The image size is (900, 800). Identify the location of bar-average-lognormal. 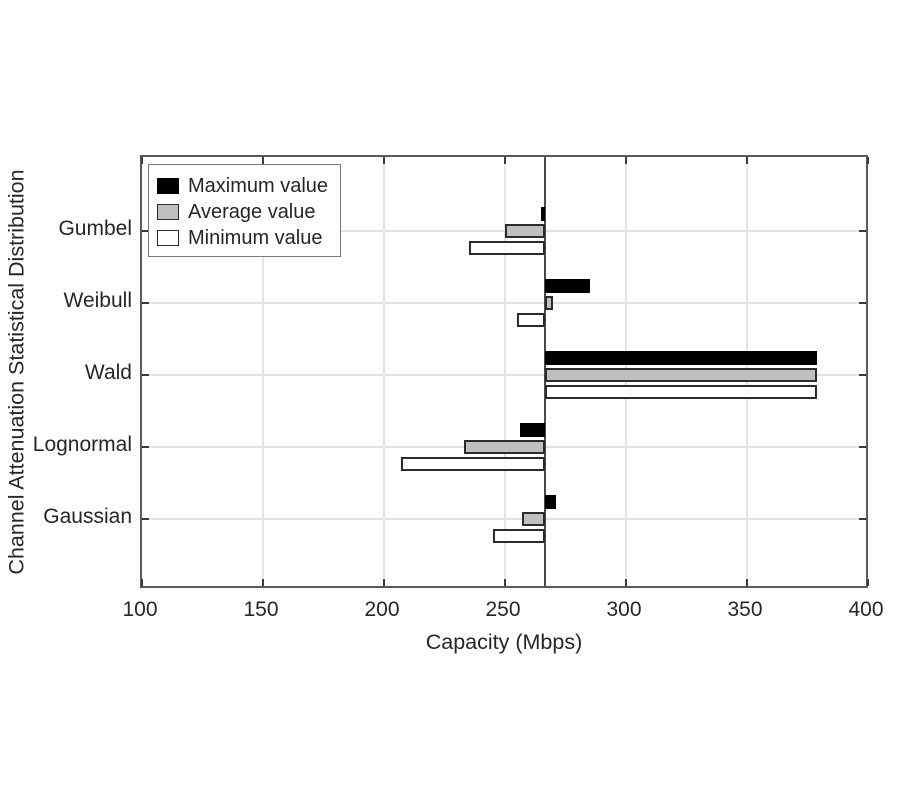
(504, 447).